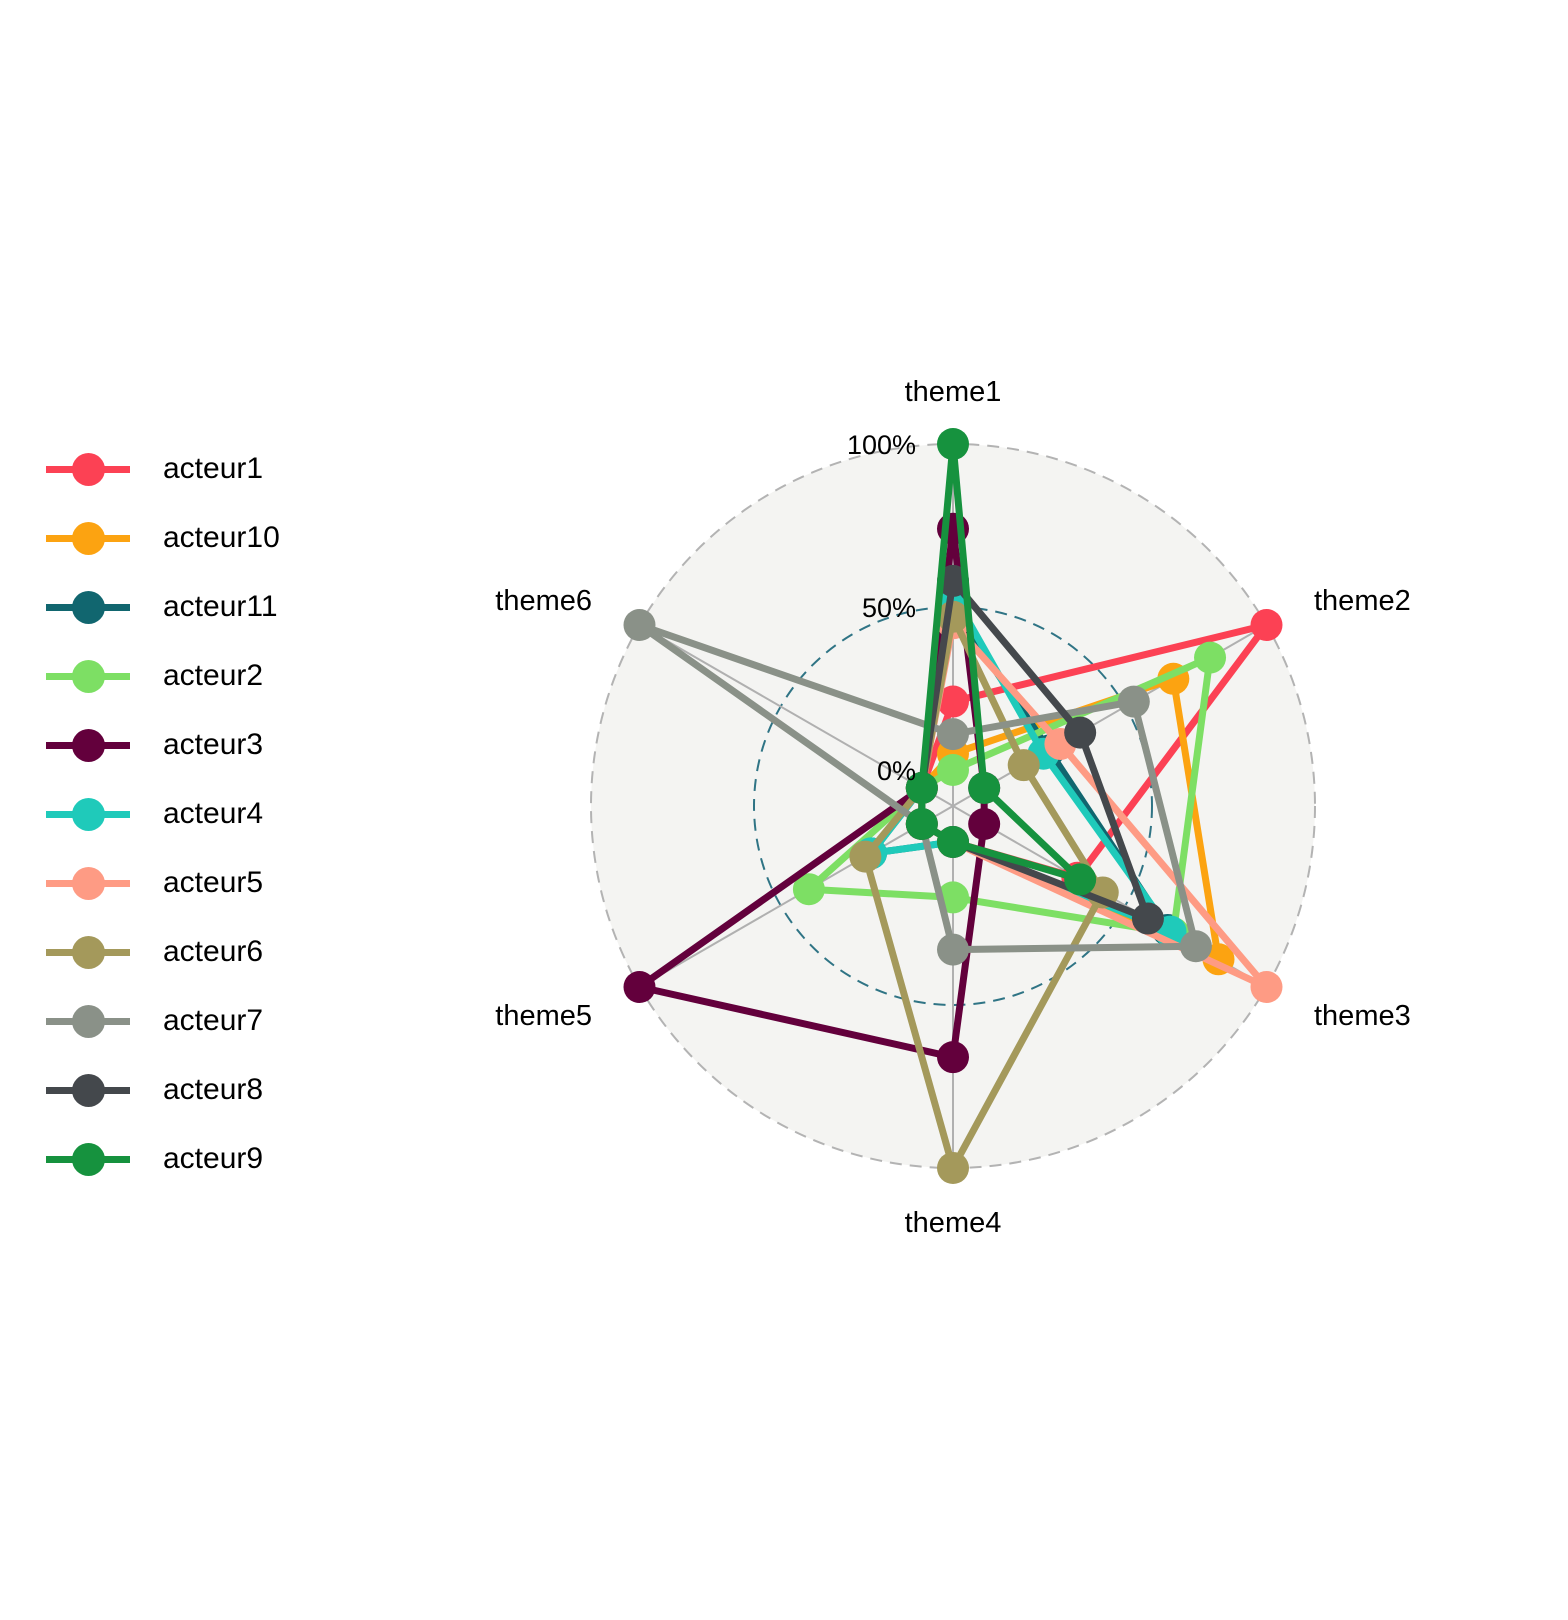 The height and width of the screenshot is (1620, 1568). Describe the element at coordinates (213, 675) in the screenshot. I see `legend-label: acteur2` at that location.